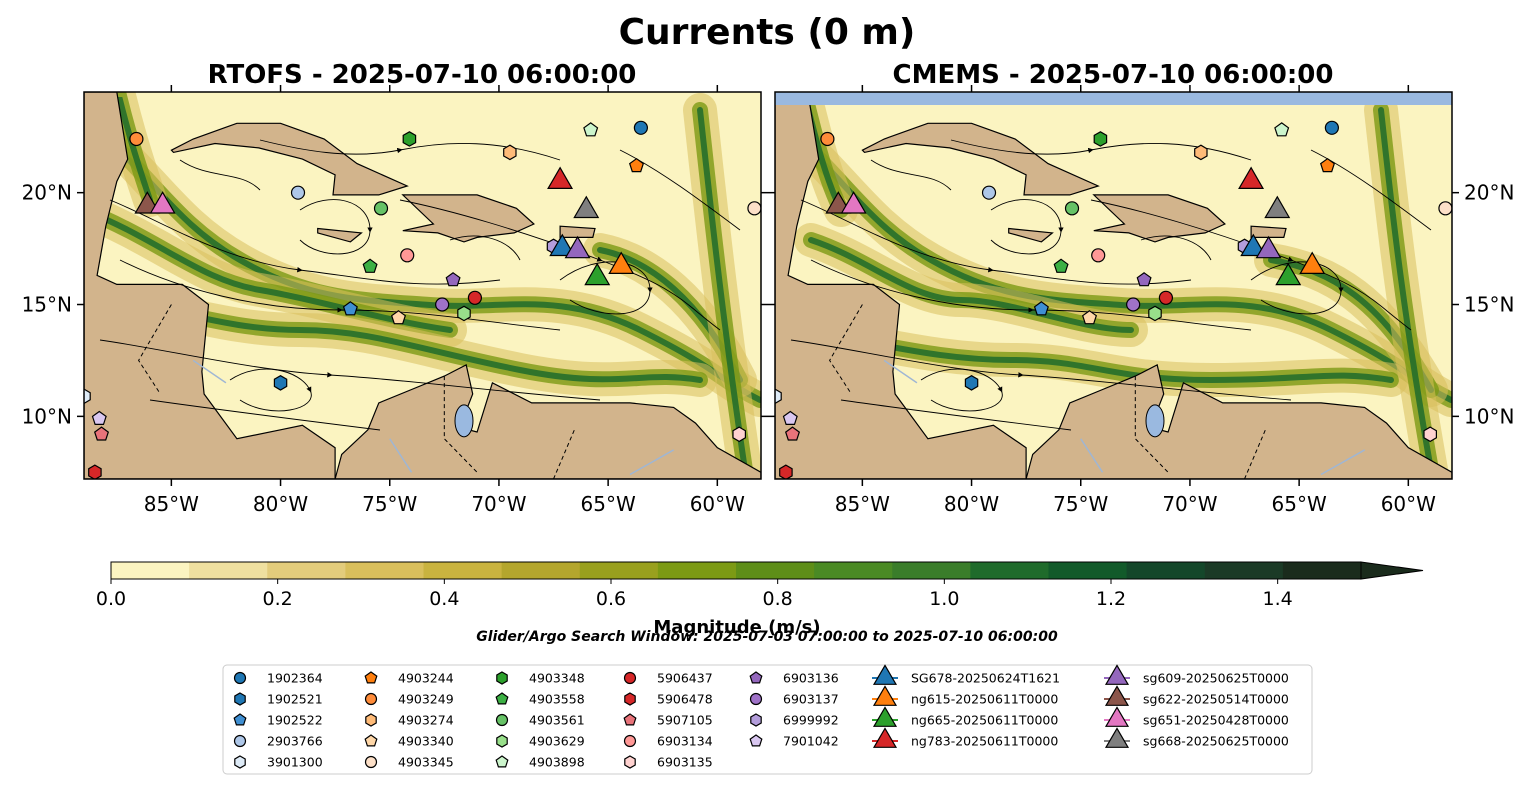  I want to click on cmems-glider-ng615-20250611T0000, so click(1312, 262).